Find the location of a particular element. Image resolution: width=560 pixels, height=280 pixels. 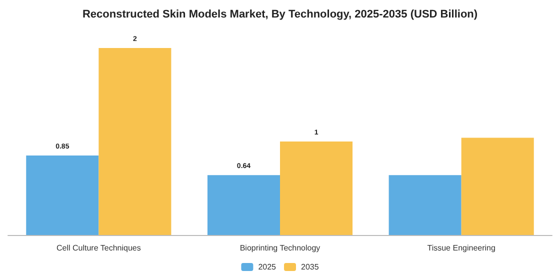

legend-label: 2025 is located at coordinates (267, 267).